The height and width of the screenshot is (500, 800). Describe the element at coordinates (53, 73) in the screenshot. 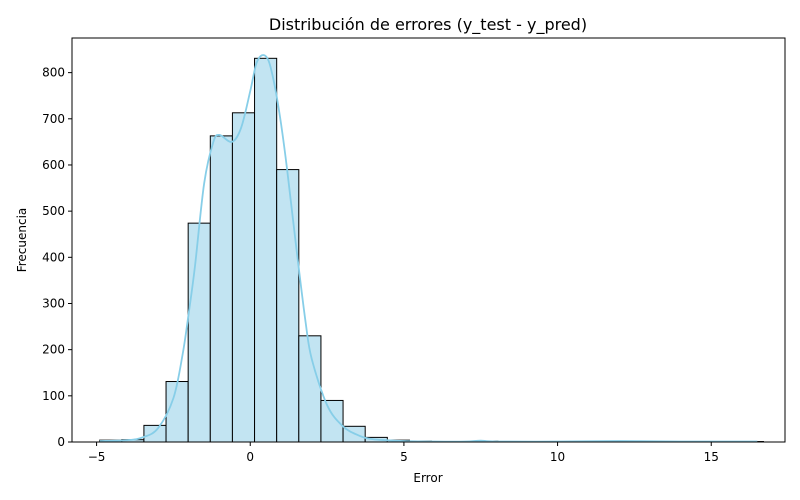

I see `y-tick-label: 800` at that location.